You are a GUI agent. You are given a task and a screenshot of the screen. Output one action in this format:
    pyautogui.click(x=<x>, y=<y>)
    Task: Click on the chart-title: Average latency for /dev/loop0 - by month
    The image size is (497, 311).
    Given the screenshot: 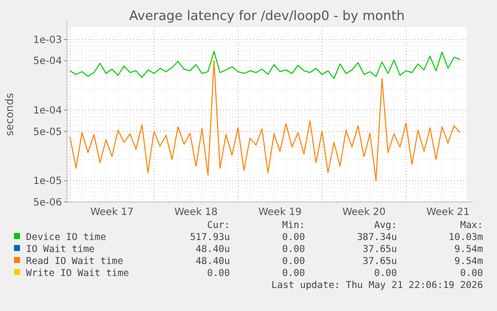 What is the action you would take?
    pyautogui.click(x=267, y=16)
    